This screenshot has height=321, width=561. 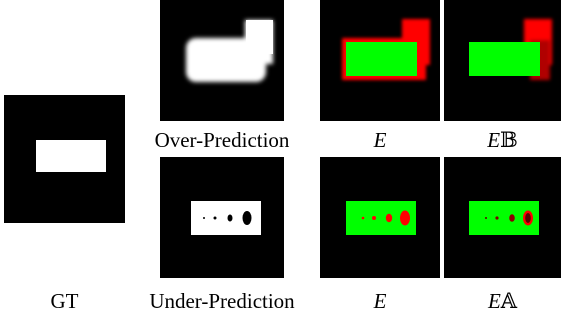 What do you see at coordinates (222, 140) in the screenshot?
I see `over-prediction-caption: Over-Prediction` at bounding box center [222, 140].